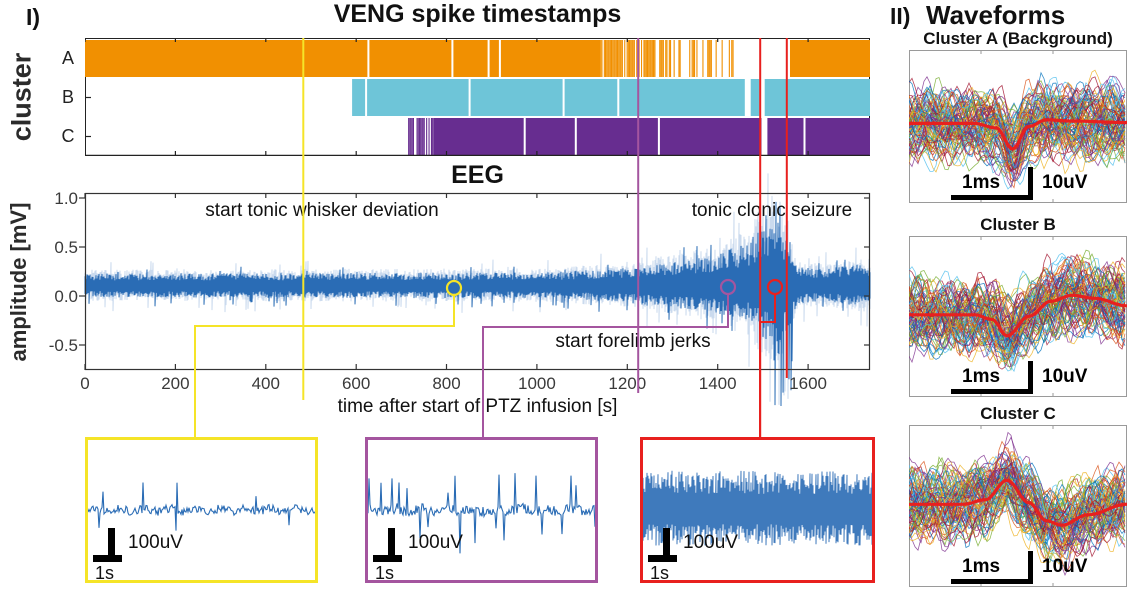 The image size is (1132, 605). Describe the element at coordinates (996, 15) in the screenshot. I see `waveforms-title: Waveforms` at that location.